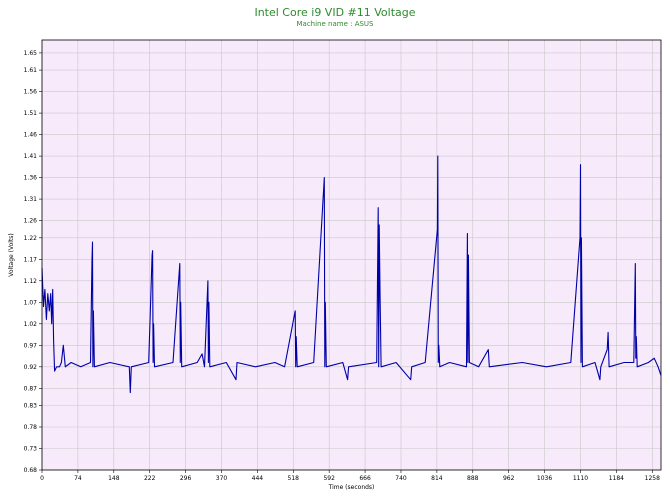 This screenshot has width=670, height=502. What do you see at coordinates (335, 24) in the screenshot?
I see `chart-subtitle: Machine name : ASUS` at bounding box center [335, 24].